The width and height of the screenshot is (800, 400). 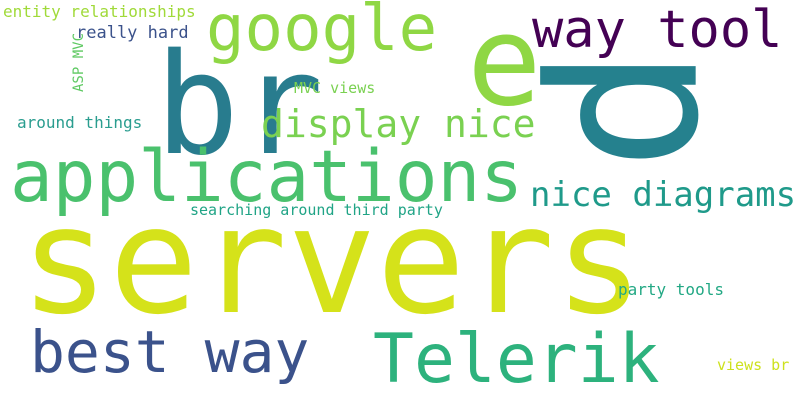 I want to click on word-display-nice: display nice, so click(x=398, y=124).